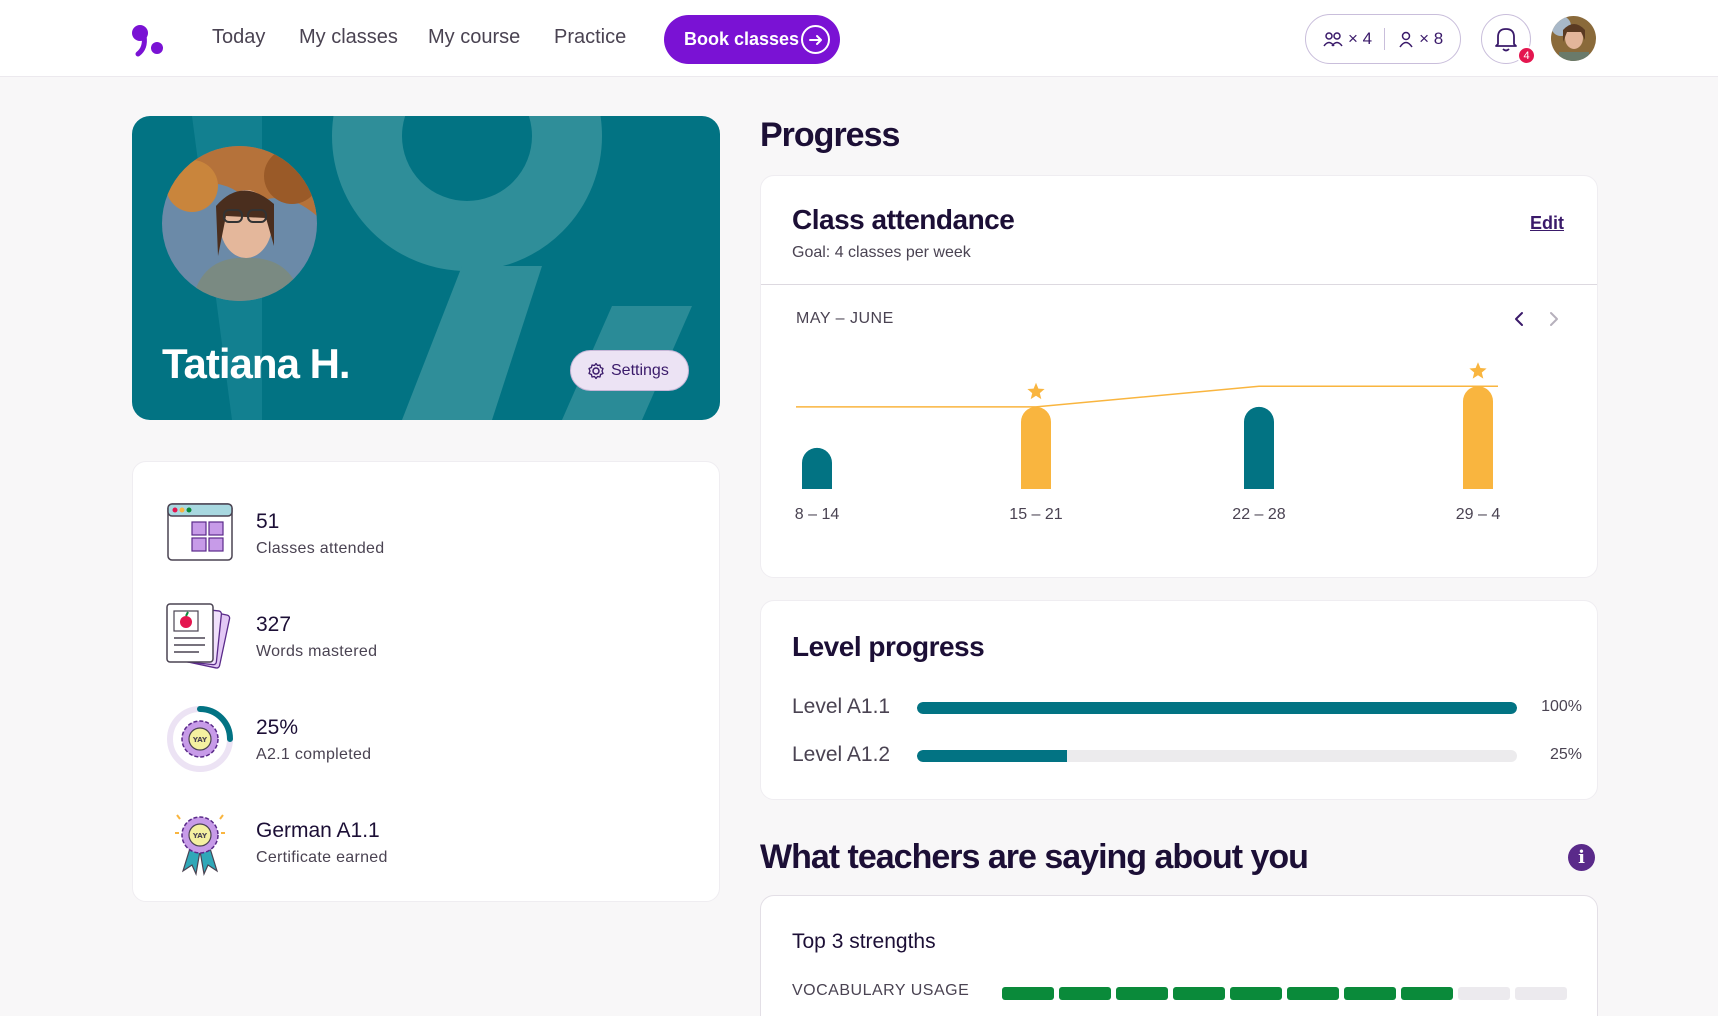  Describe the element at coordinates (1406, 39) in the screenshot. I see `private-class-icon` at that location.